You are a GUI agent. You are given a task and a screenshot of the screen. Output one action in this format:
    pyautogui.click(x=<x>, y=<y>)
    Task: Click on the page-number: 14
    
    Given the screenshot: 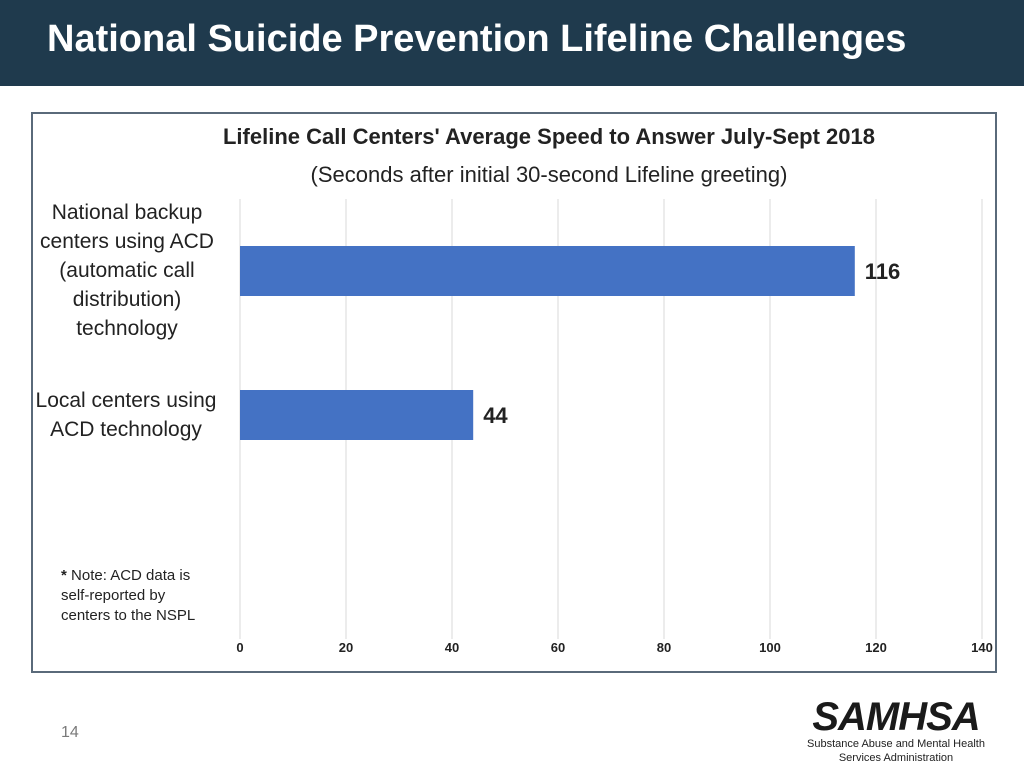 What is the action you would take?
    pyautogui.click(x=70, y=732)
    